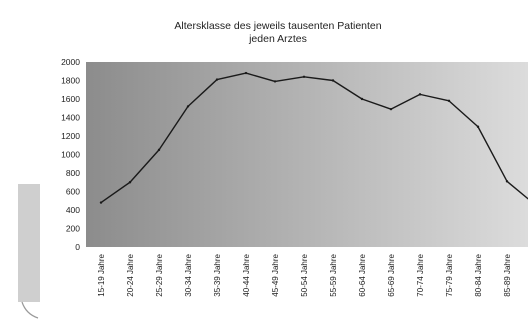 The width and height of the screenshot is (528, 327). What do you see at coordinates (362, 274) in the screenshot?
I see `x-tick-label: 60-64 Jahre` at bounding box center [362, 274].